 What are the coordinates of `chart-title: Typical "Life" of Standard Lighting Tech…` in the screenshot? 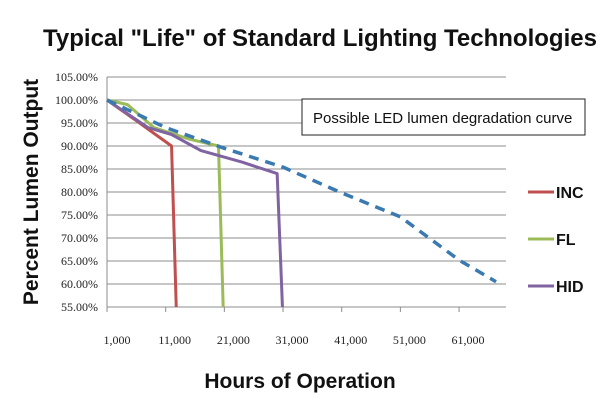 It's located at (320, 38).